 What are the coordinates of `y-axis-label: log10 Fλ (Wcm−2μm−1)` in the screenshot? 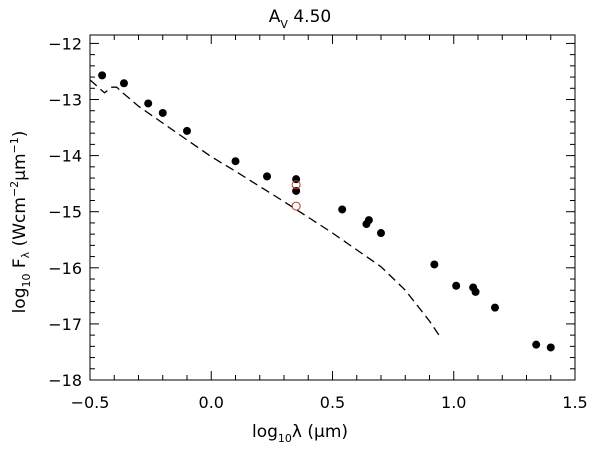 It's located at (20, 222).